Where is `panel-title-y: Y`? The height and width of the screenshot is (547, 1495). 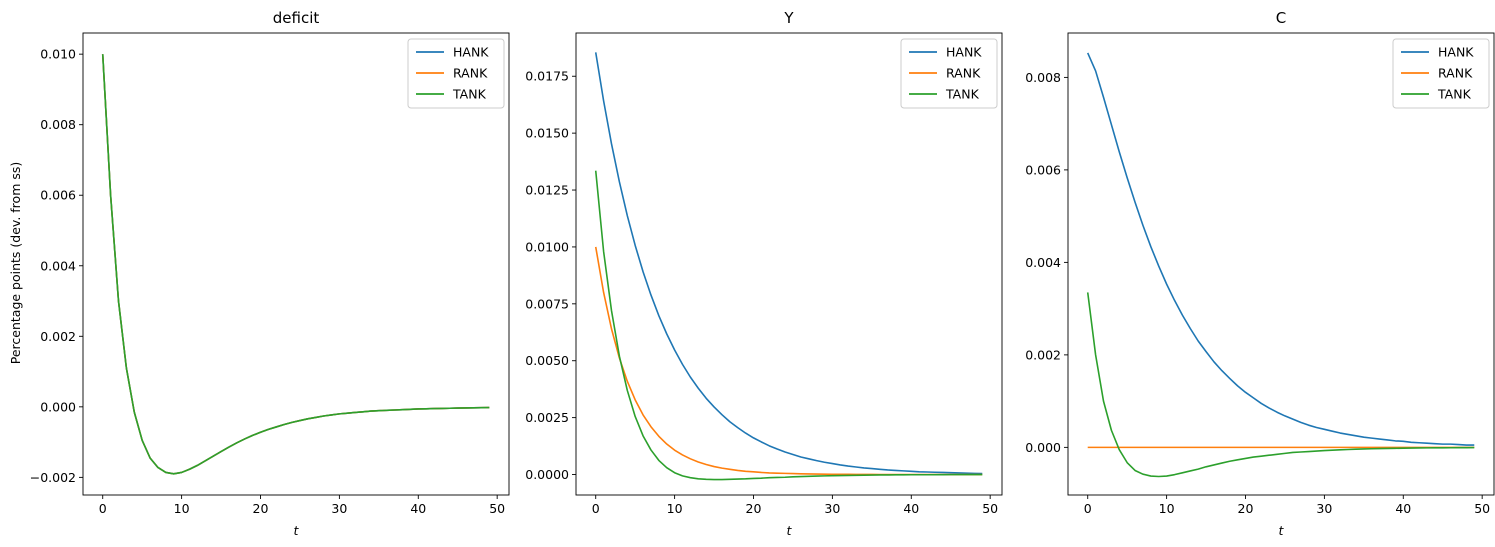 panel-title-y: Y is located at coordinates (788, 18).